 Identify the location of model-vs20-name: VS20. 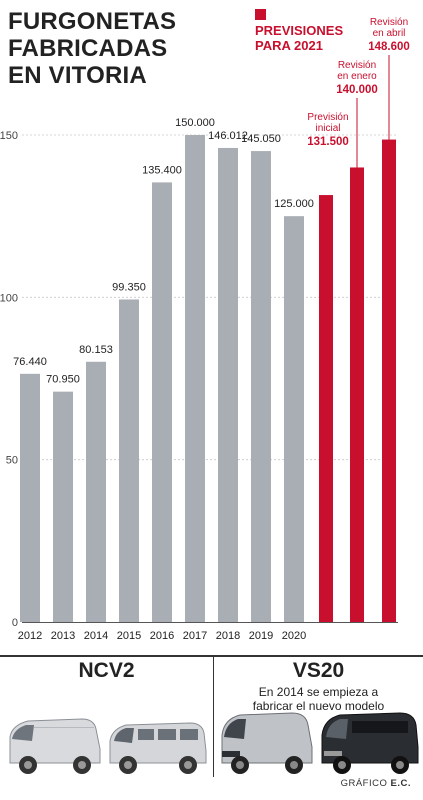
(318, 670).